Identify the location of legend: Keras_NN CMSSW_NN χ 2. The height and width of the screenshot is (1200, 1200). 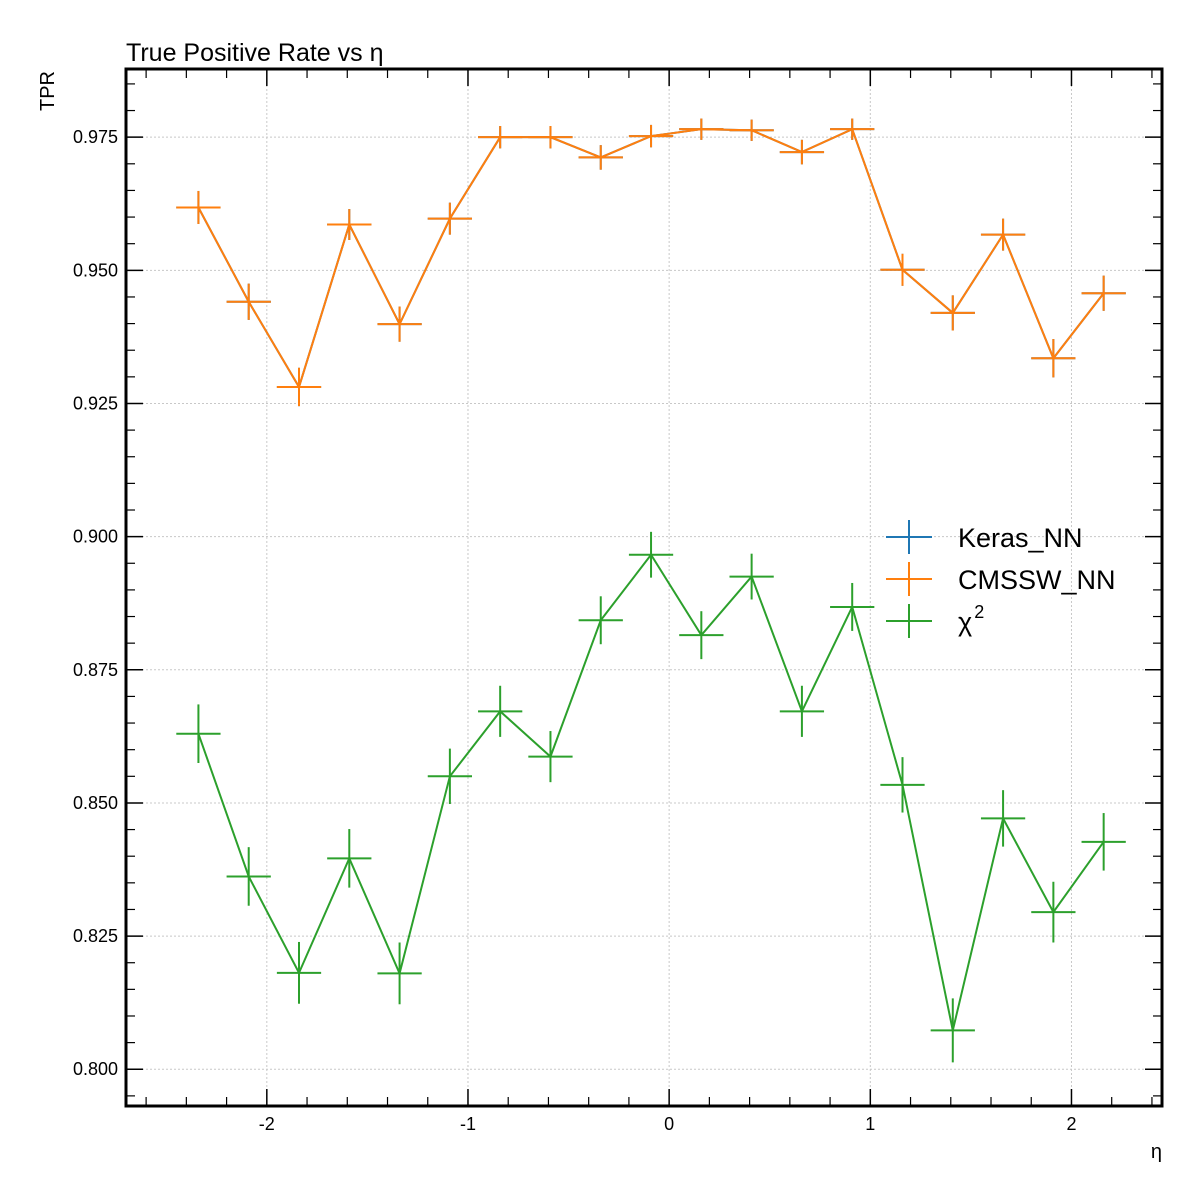
(1001, 579).